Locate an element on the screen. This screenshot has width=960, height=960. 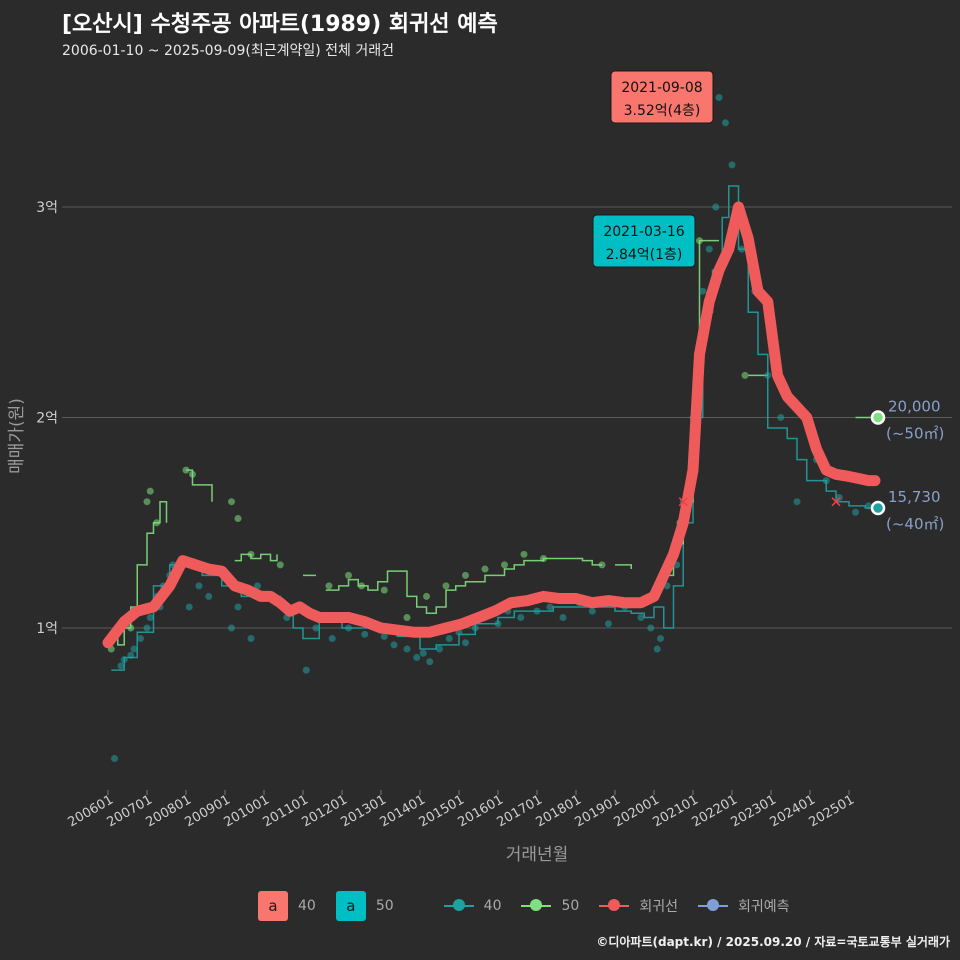
legend-label-prediction: 회귀예측 is located at coordinates (763, 907).